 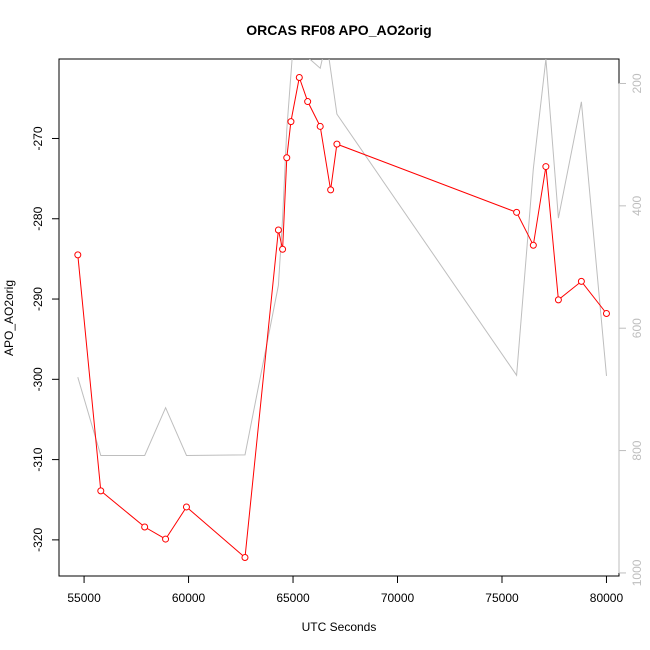 What do you see at coordinates (189, 598) in the screenshot?
I see `x-tick-label: 60000` at bounding box center [189, 598].